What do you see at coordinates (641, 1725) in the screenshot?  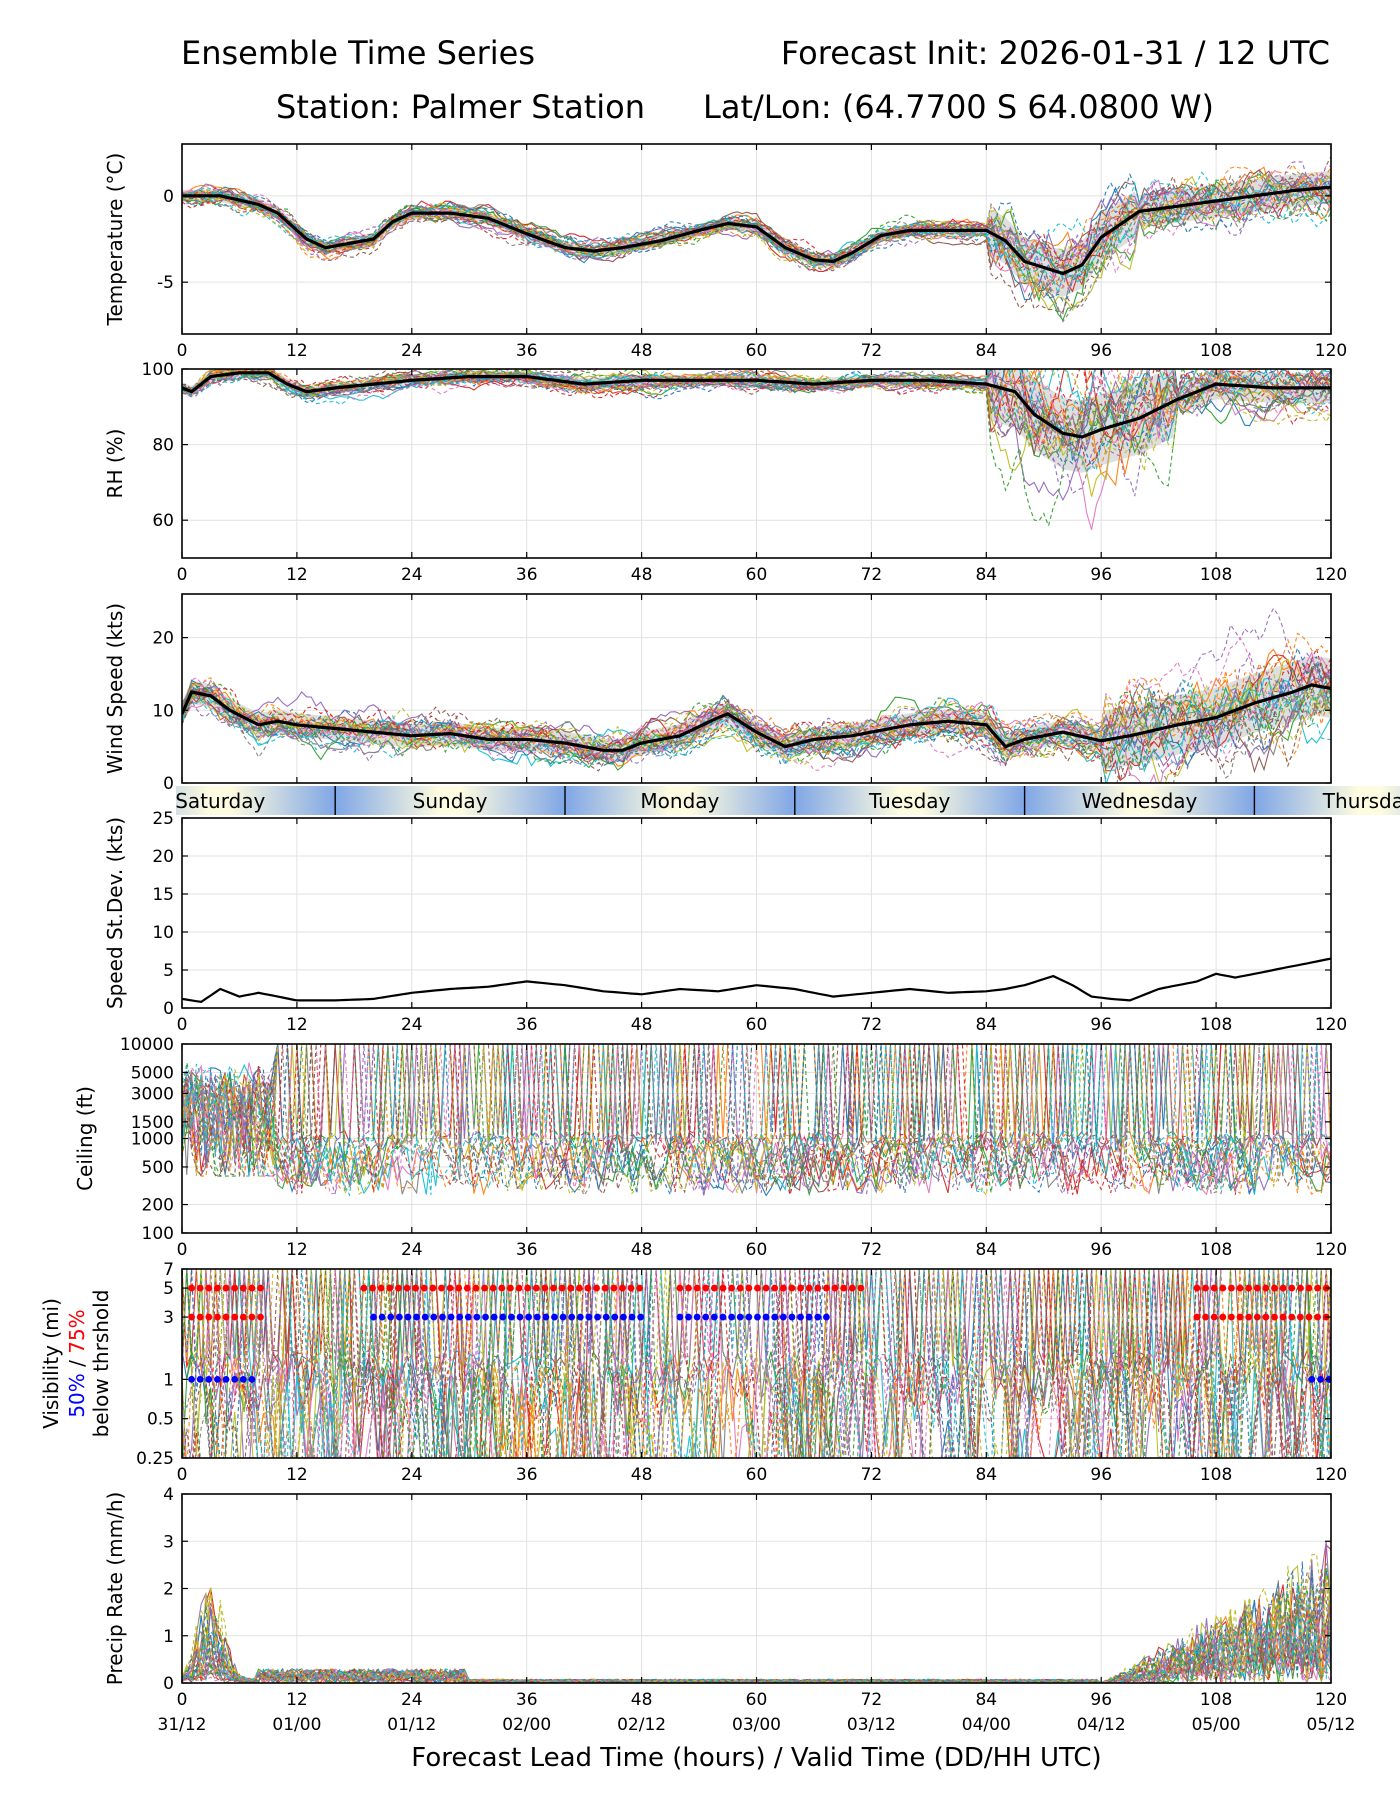 I see `valid-time-label: 02/12` at bounding box center [641, 1725].